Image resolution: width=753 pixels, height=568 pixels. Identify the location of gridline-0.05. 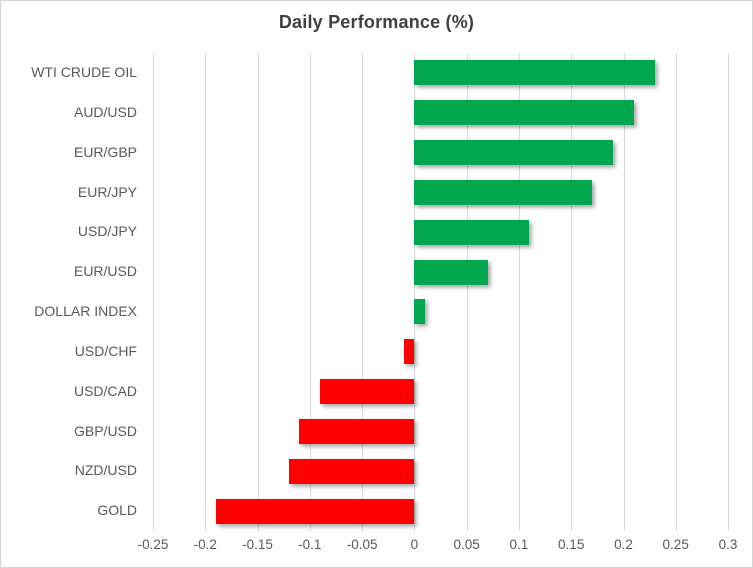
(467, 292).